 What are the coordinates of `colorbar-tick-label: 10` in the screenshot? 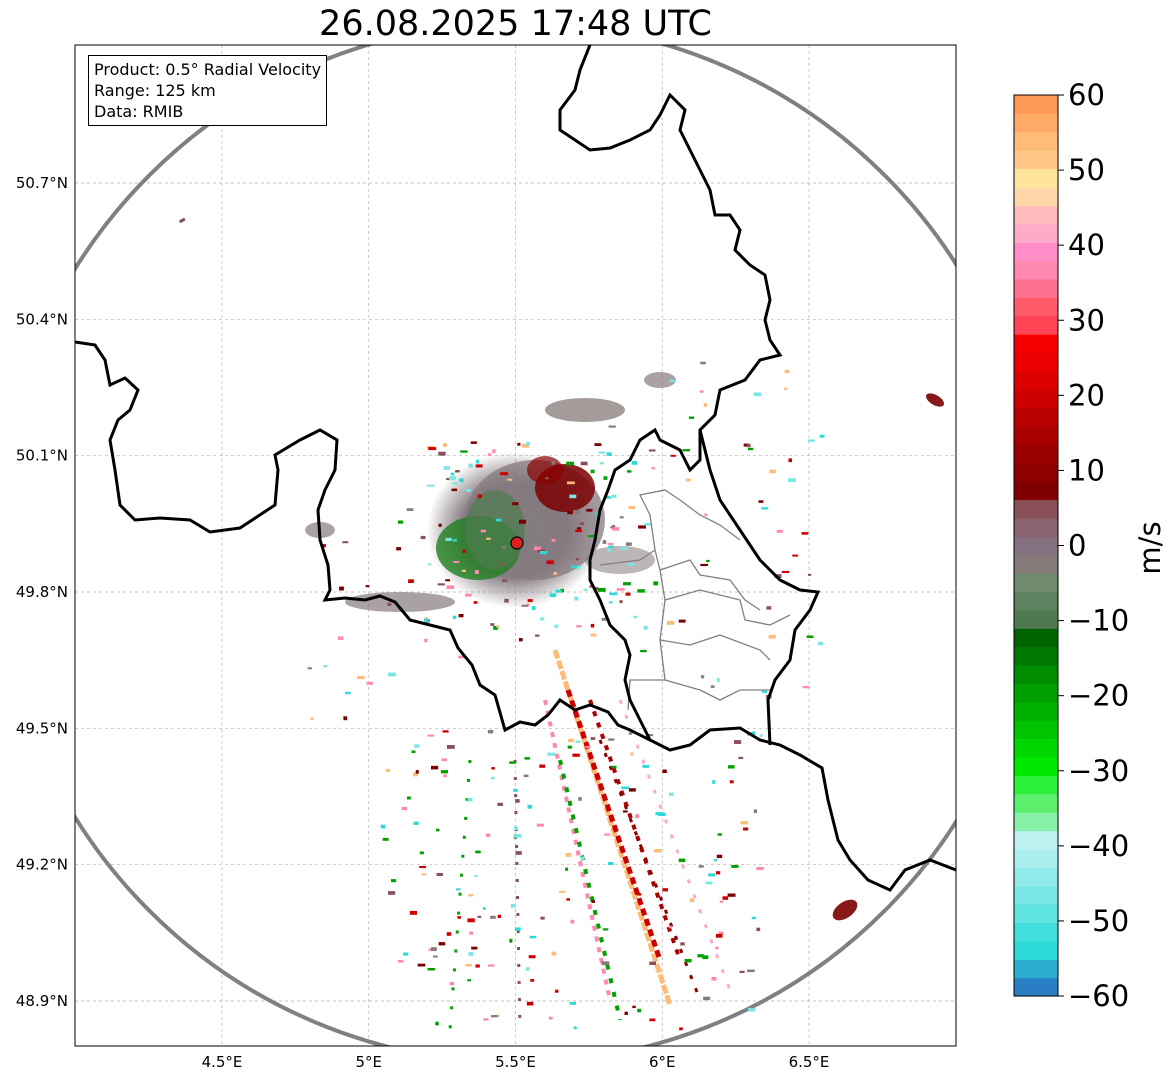 It's located at (1086, 470).